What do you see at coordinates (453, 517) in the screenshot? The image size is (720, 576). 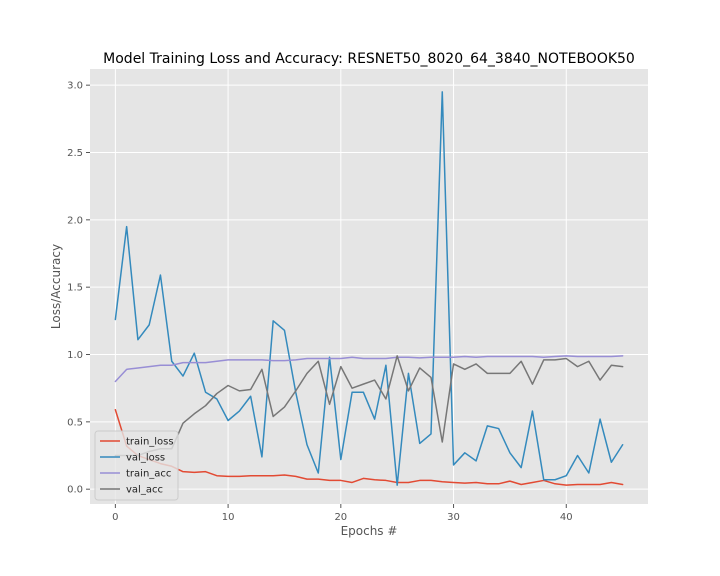 I see `x-tick-label: 30` at bounding box center [453, 517].